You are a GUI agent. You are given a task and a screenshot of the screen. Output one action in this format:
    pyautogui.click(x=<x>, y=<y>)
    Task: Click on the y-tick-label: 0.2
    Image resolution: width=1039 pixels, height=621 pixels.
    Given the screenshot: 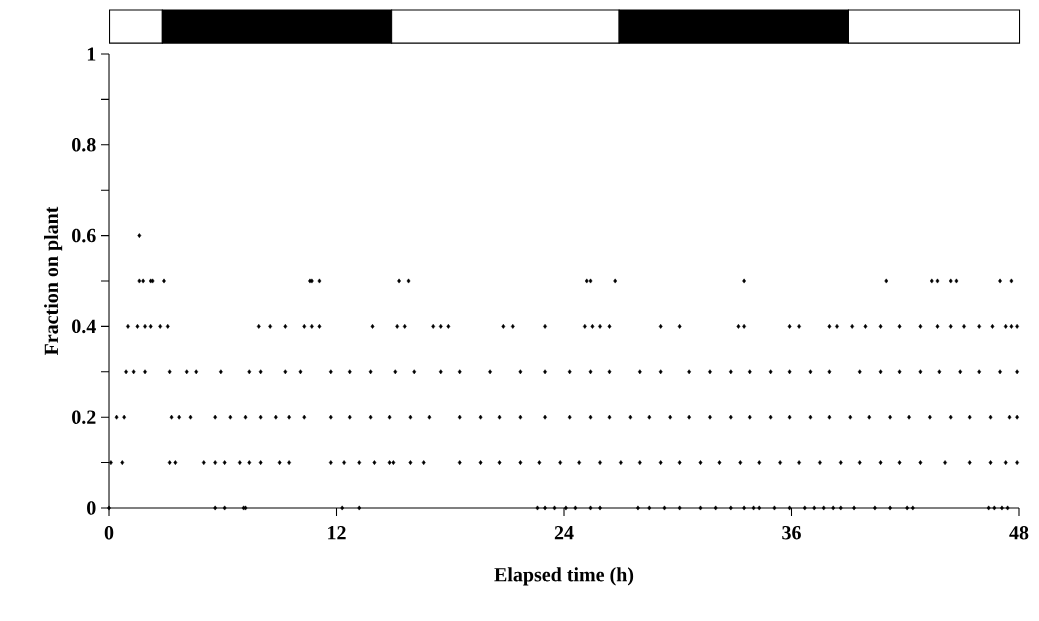 What is the action you would take?
    pyautogui.click(x=84, y=417)
    